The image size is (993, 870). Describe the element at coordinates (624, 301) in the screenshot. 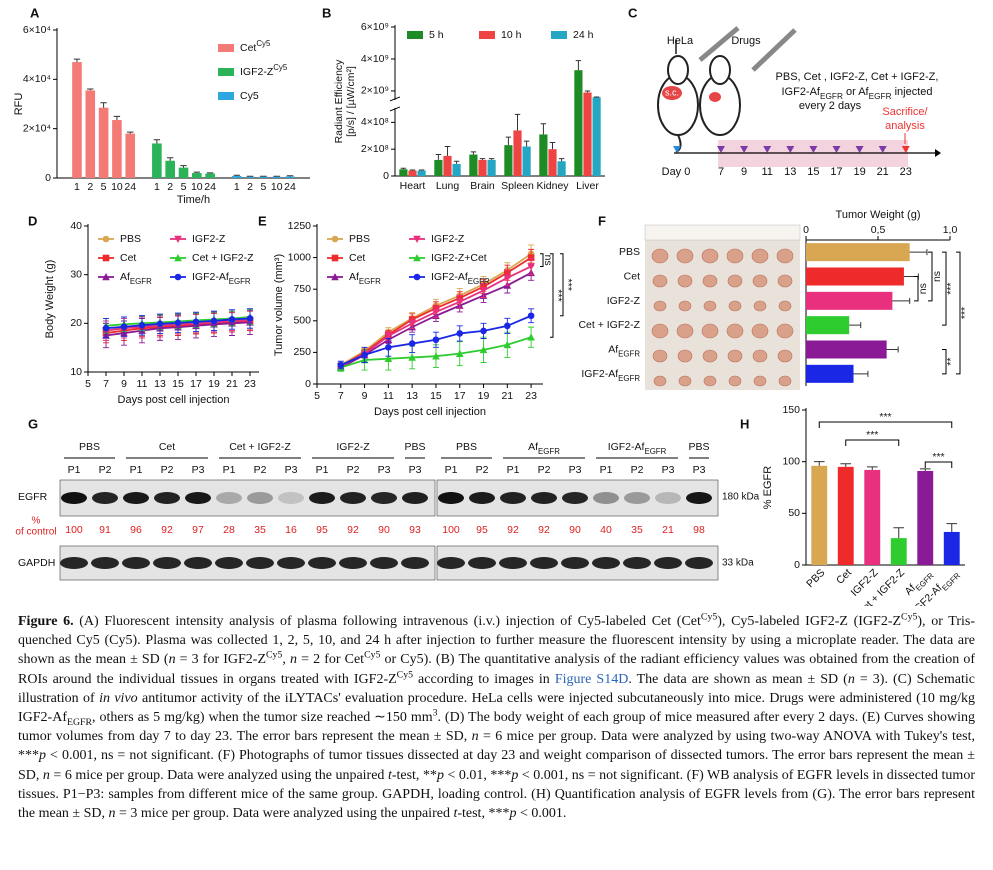

I see `y-tick-label-text: IGF2-Z` at that location.